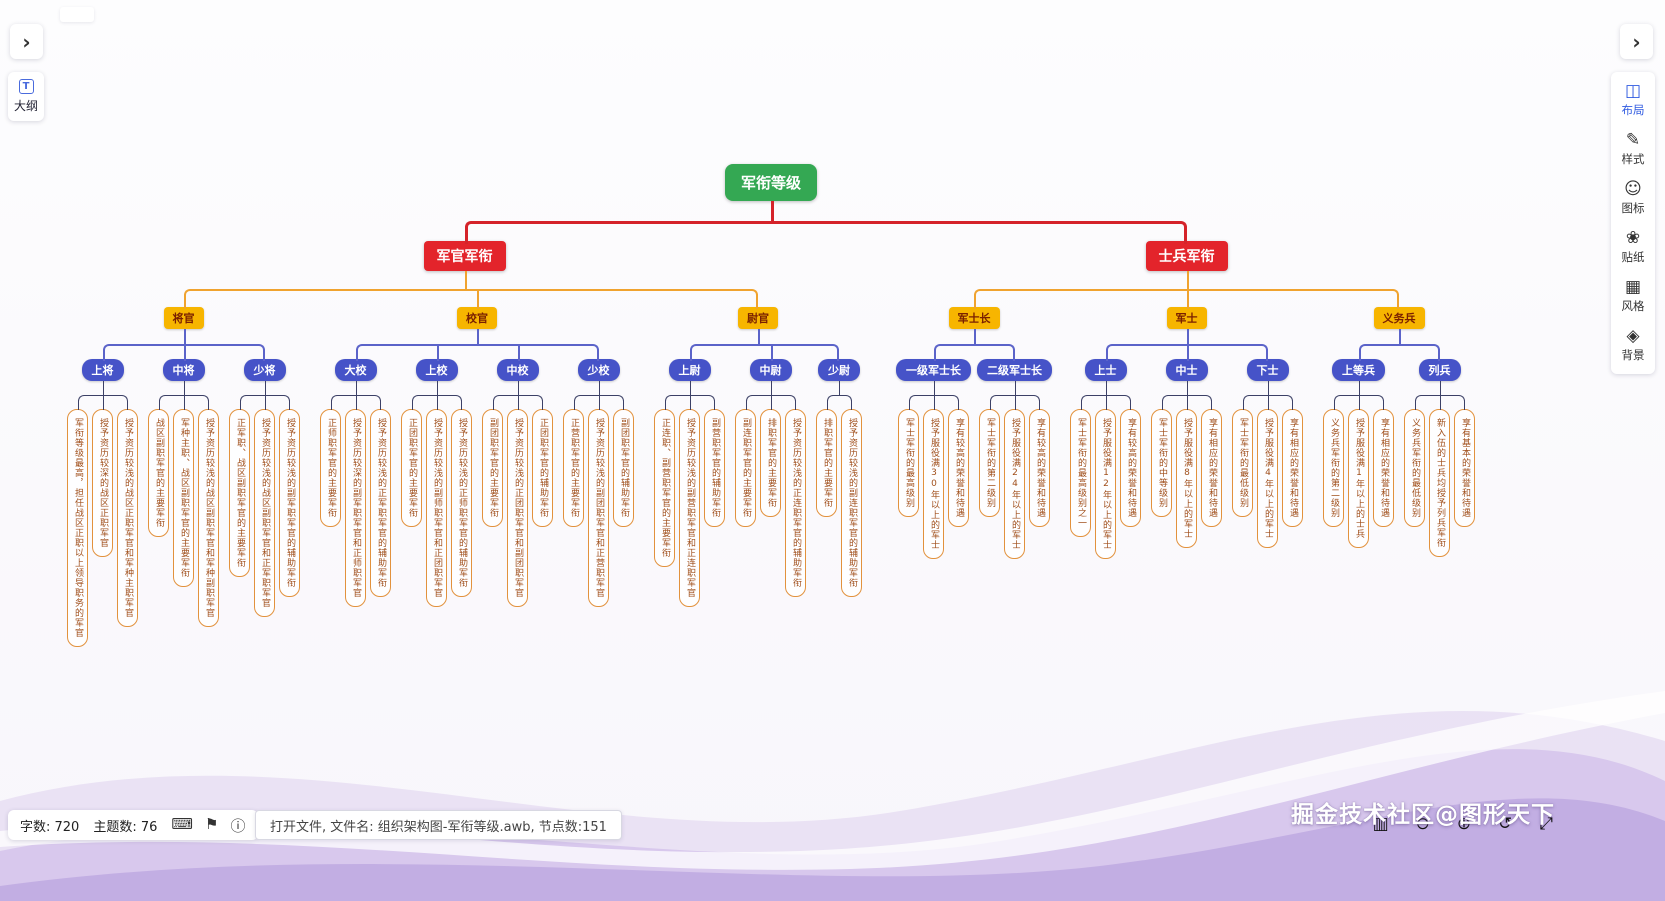 The image size is (1665, 901). Describe the element at coordinates (289, 503) in the screenshot. I see `leaf-node: 授予资历较浅的副军职军官的辅助军衔` at that location.